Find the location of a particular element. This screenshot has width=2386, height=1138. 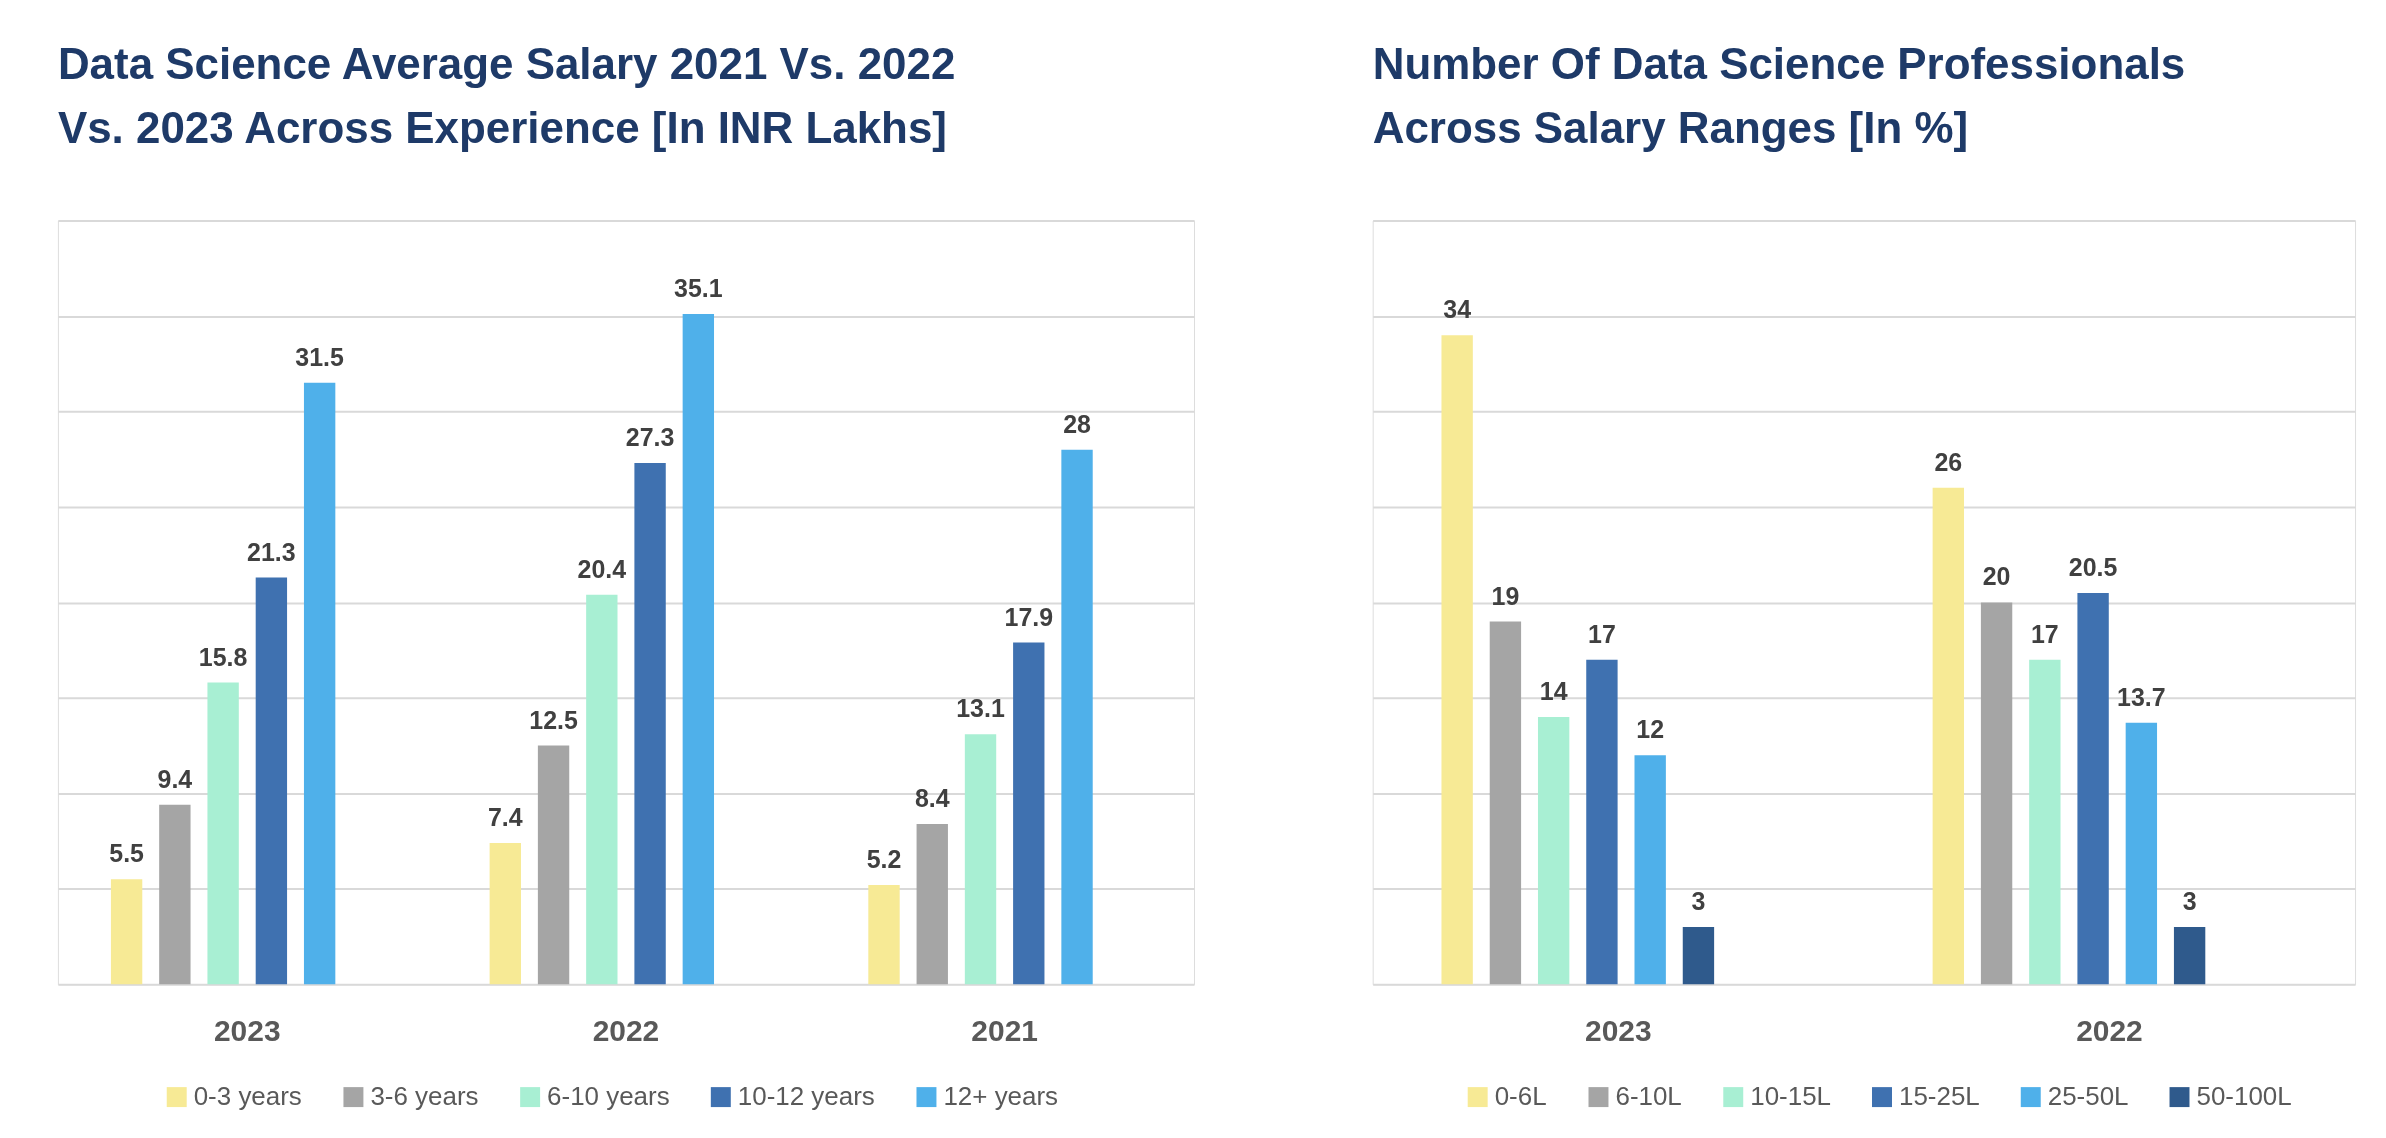

data-label: 20.5 is located at coordinates (2093, 566).